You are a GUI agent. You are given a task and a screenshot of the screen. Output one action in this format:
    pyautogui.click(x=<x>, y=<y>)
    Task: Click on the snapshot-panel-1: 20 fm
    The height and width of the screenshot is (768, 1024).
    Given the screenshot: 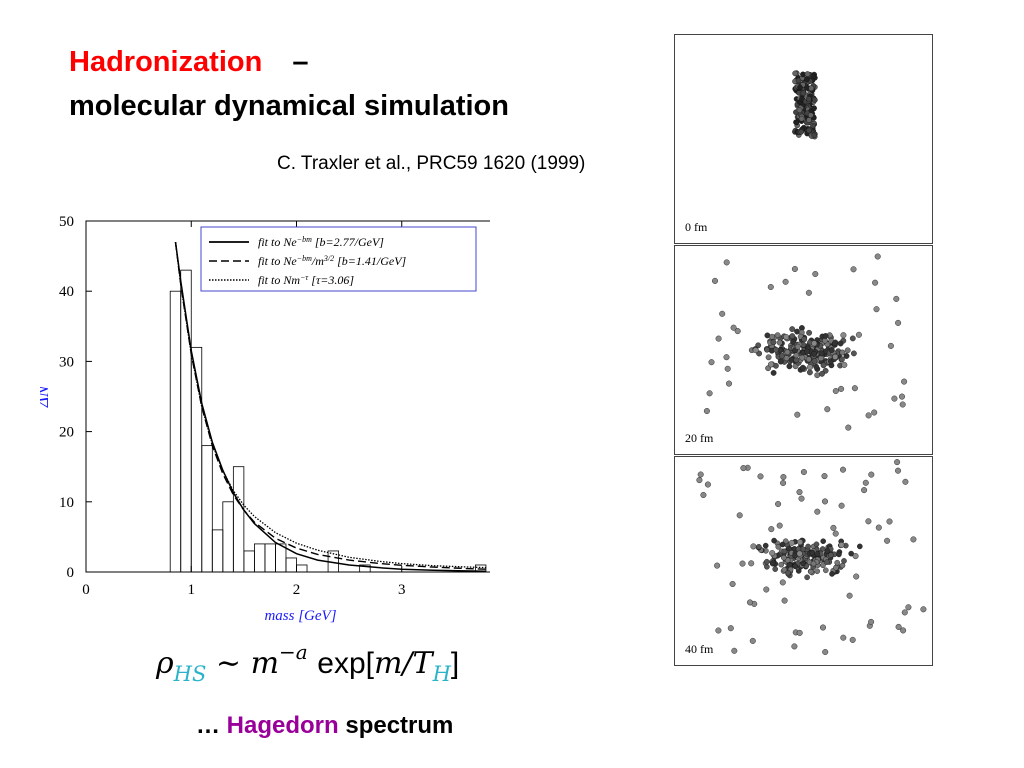 What is the action you would take?
    pyautogui.click(x=803, y=350)
    